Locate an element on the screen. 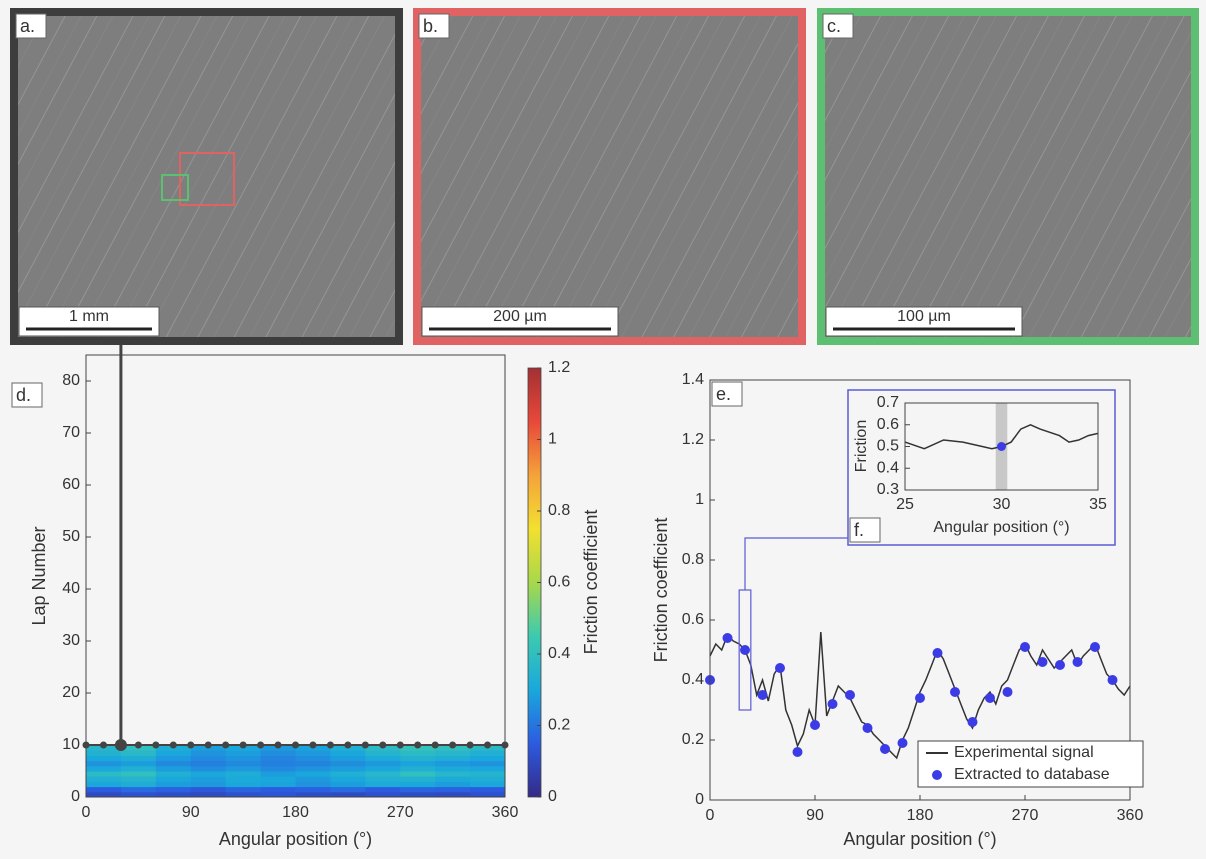  y-tick-label: 0.8 is located at coordinates (693, 559).